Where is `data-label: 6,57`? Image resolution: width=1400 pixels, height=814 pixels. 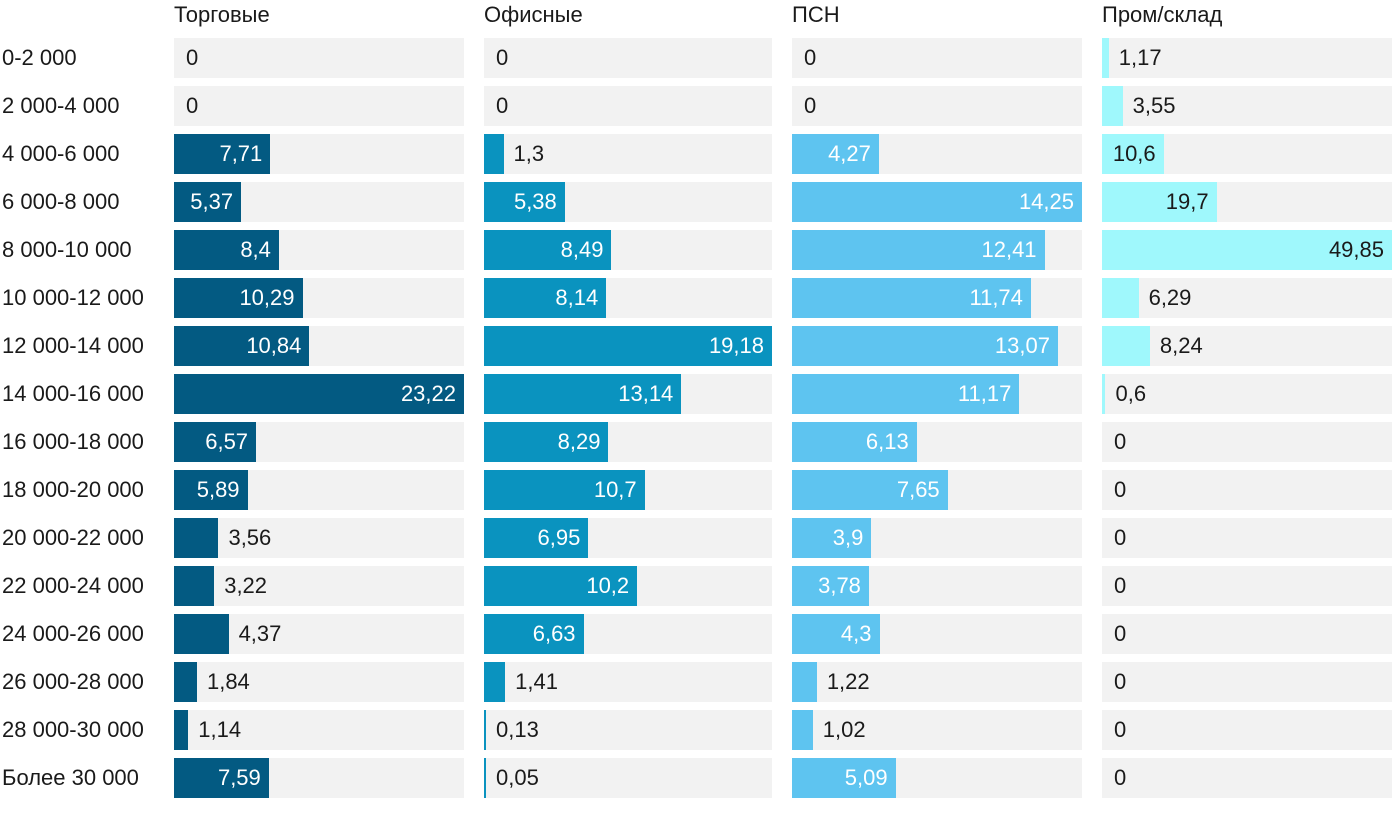
data-label: 6,57 is located at coordinates (227, 441).